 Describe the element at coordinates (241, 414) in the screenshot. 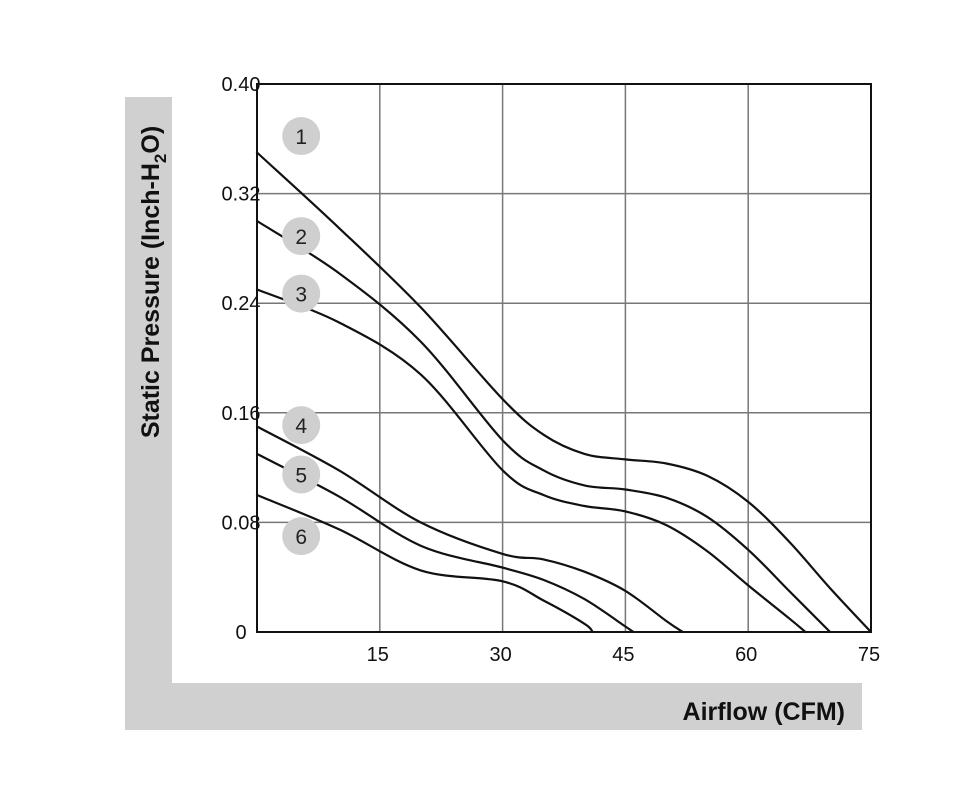

I see `y-tick-label: 0.16` at that location.